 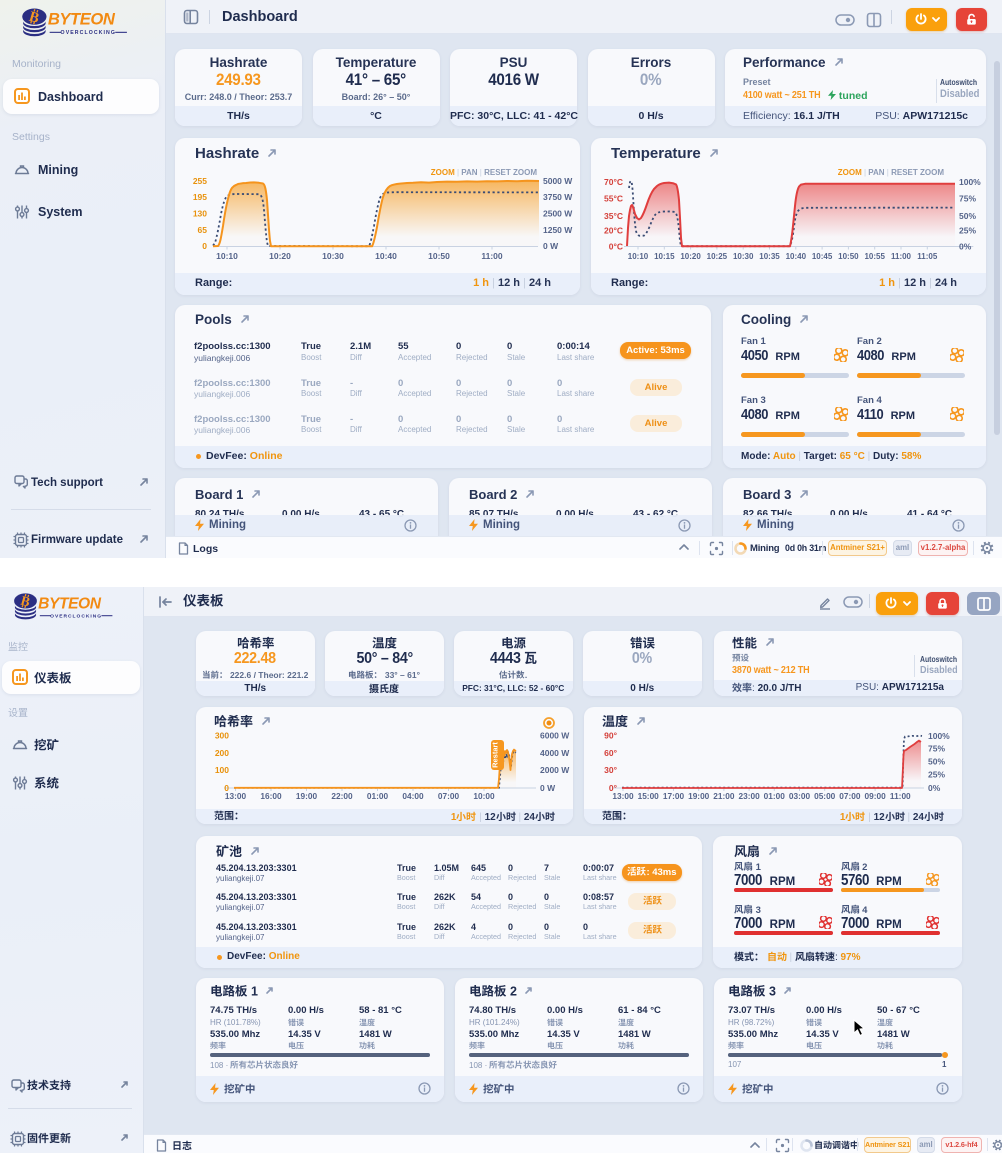 What do you see at coordinates (495, 755) in the screenshot?
I see `svg-text: Restart` at bounding box center [495, 755].